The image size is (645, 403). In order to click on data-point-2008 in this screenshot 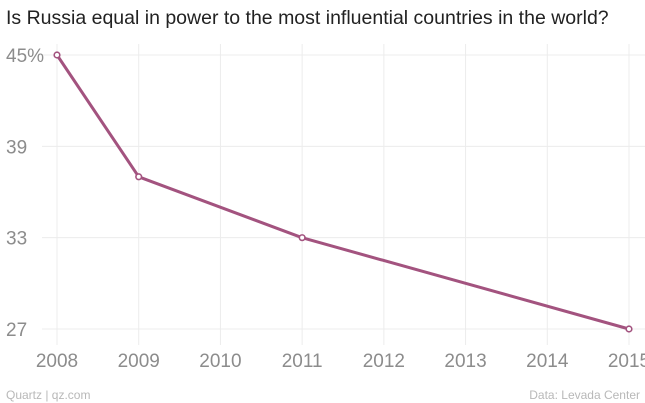, I will do `click(57, 55)`.